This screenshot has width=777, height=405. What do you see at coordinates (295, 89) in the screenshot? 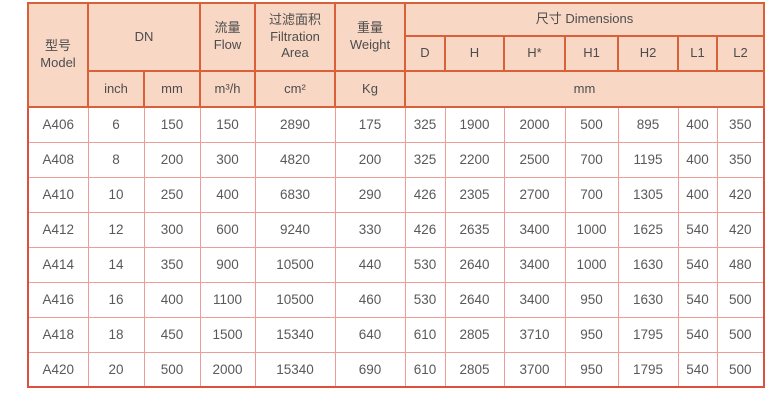
I see `unit-area: cm²` at bounding box center [295, 89].